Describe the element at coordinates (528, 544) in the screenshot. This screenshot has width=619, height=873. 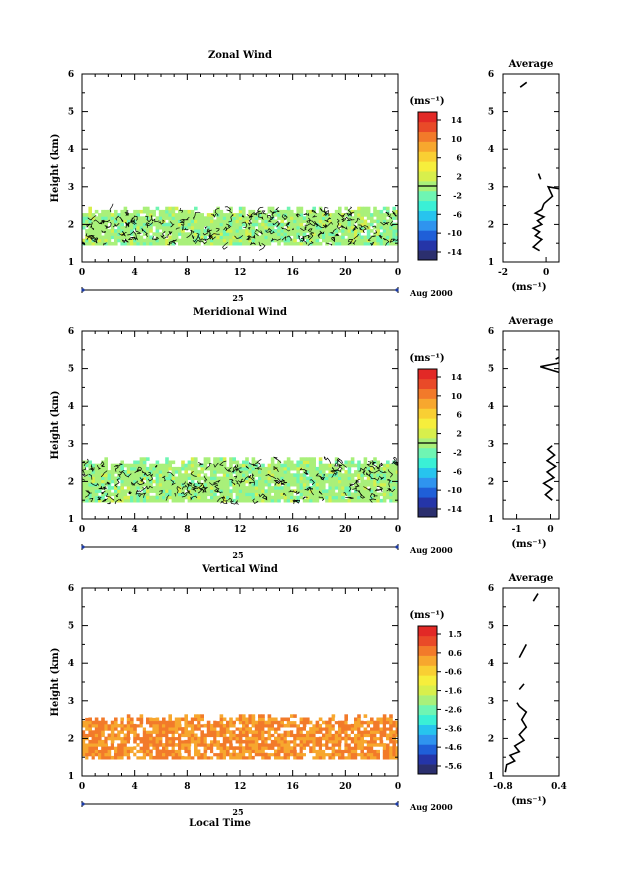
I see `profile-x-axis-label: (ms⁻¹)` at that location.